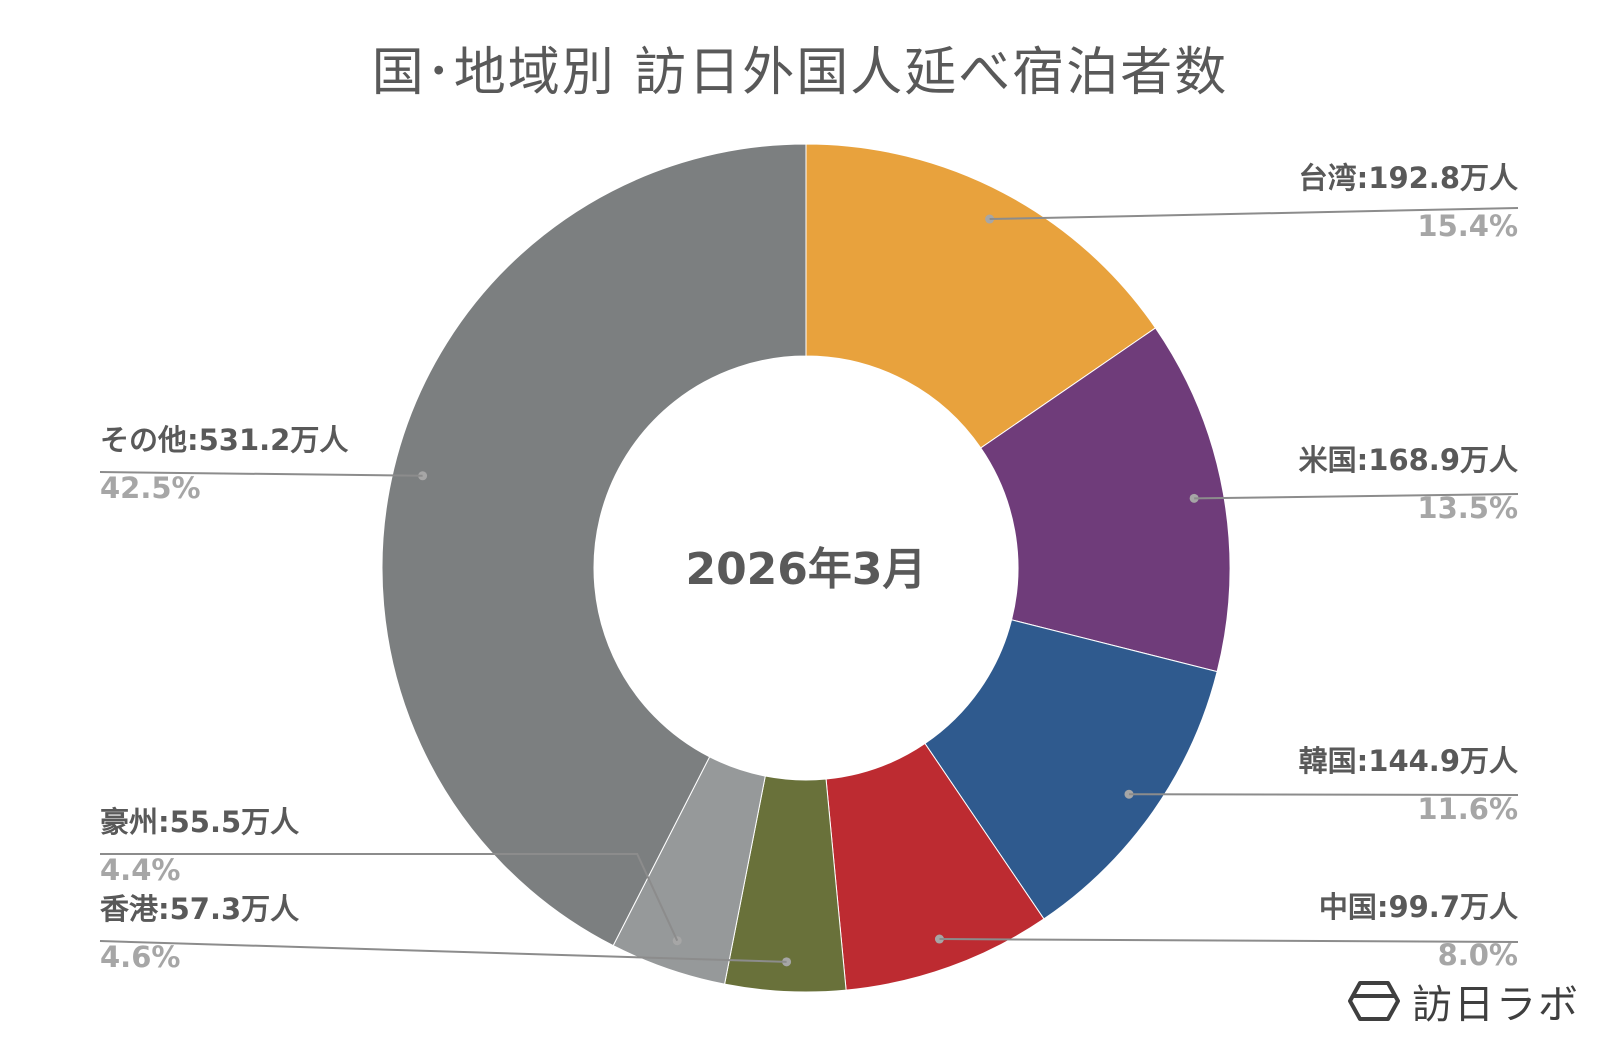 This screenshot has width=1600, height=1048. I want to click on leader-line-韓国, so click(1323, 794).